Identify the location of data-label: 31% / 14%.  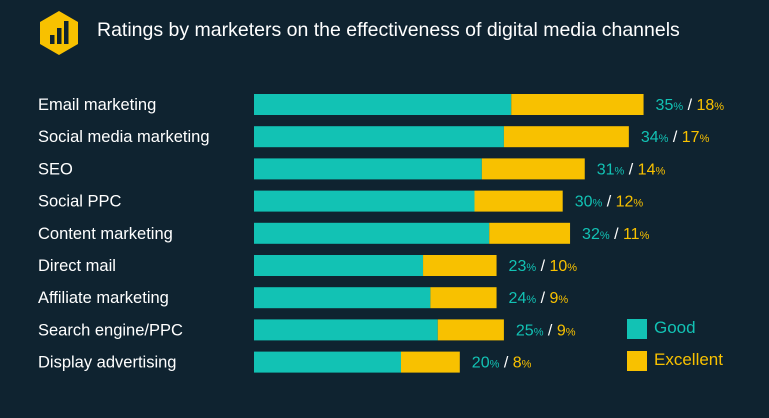
(631, 169).